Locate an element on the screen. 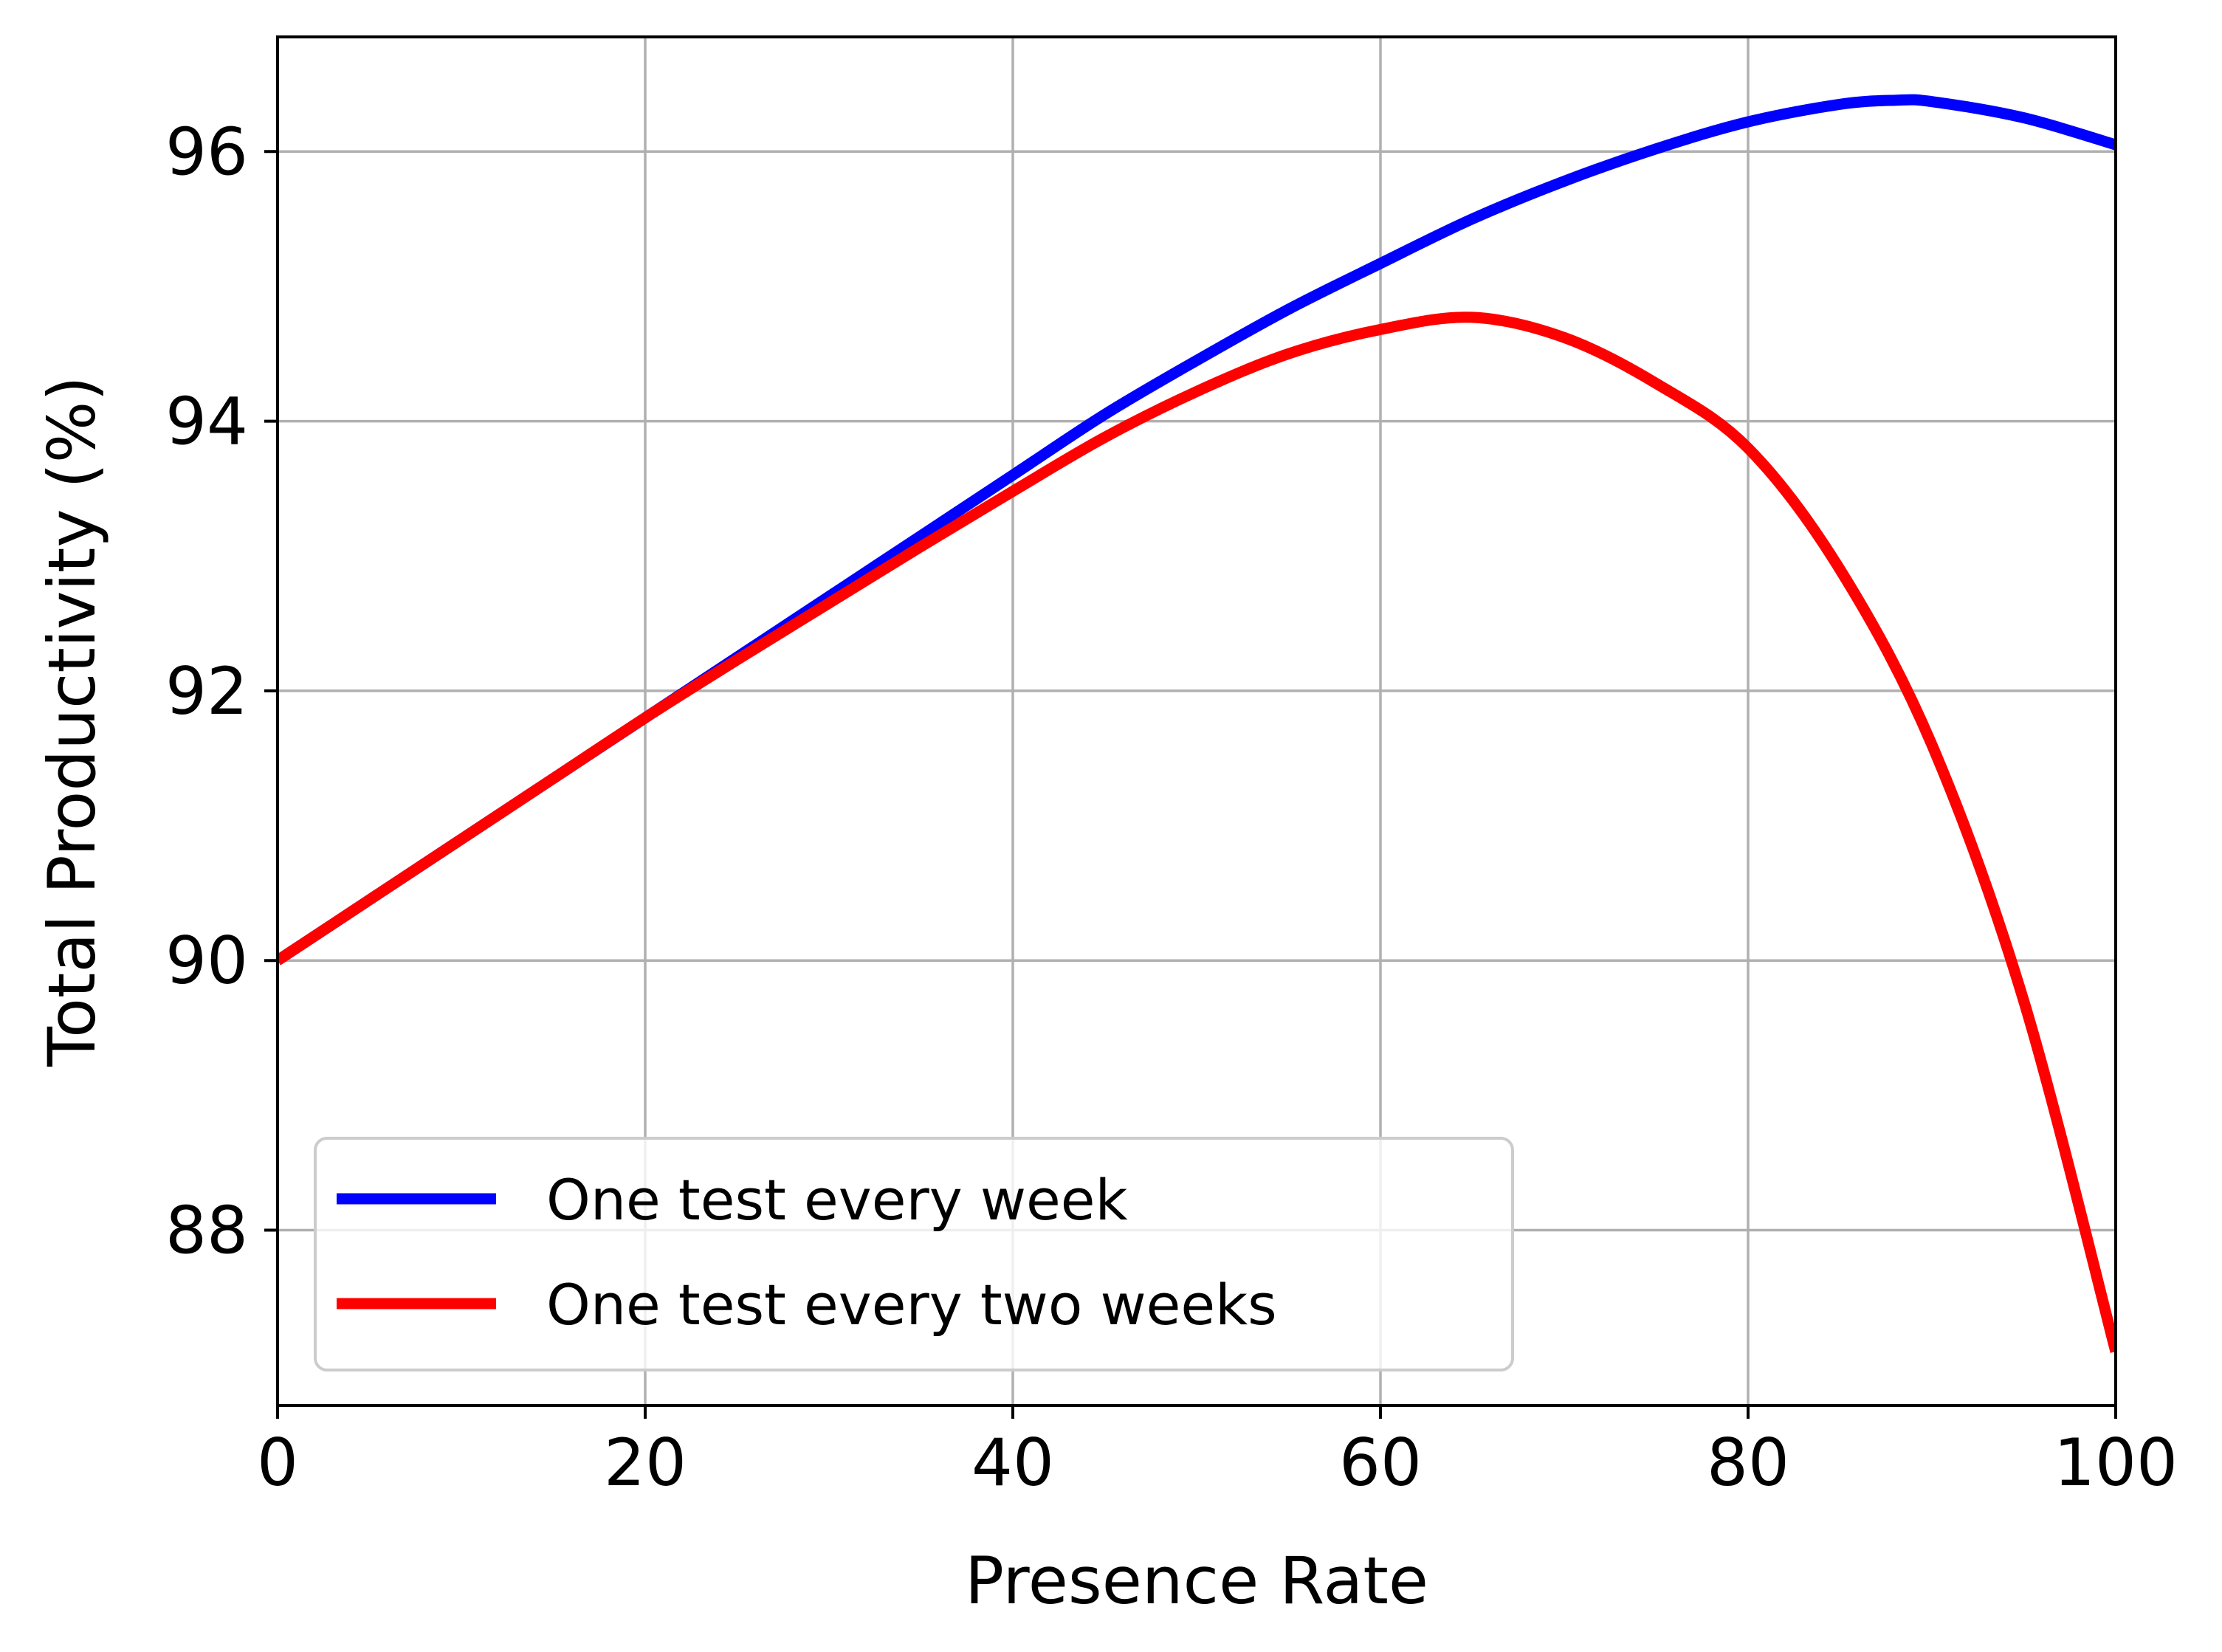 The image size is (2222, 1652). y-axis-label: Total Productivity (%) is located at coordinates (72, 721).